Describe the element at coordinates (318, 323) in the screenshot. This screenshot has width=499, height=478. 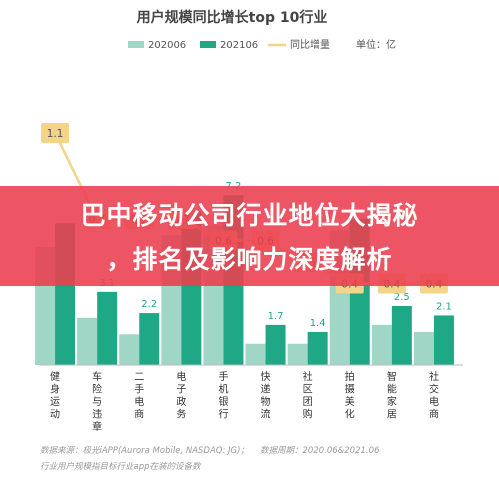
I see `bar-value-label-6: 1.4` at that location.